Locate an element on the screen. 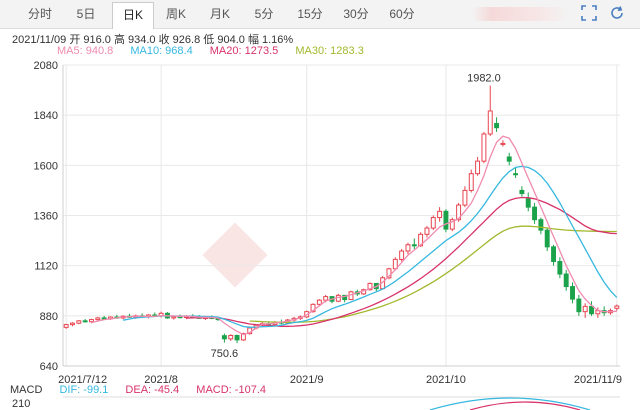 Image resolution: width=640 pixels, height=410 pixels. macd-dea-line is located at coordinates (525, 405).